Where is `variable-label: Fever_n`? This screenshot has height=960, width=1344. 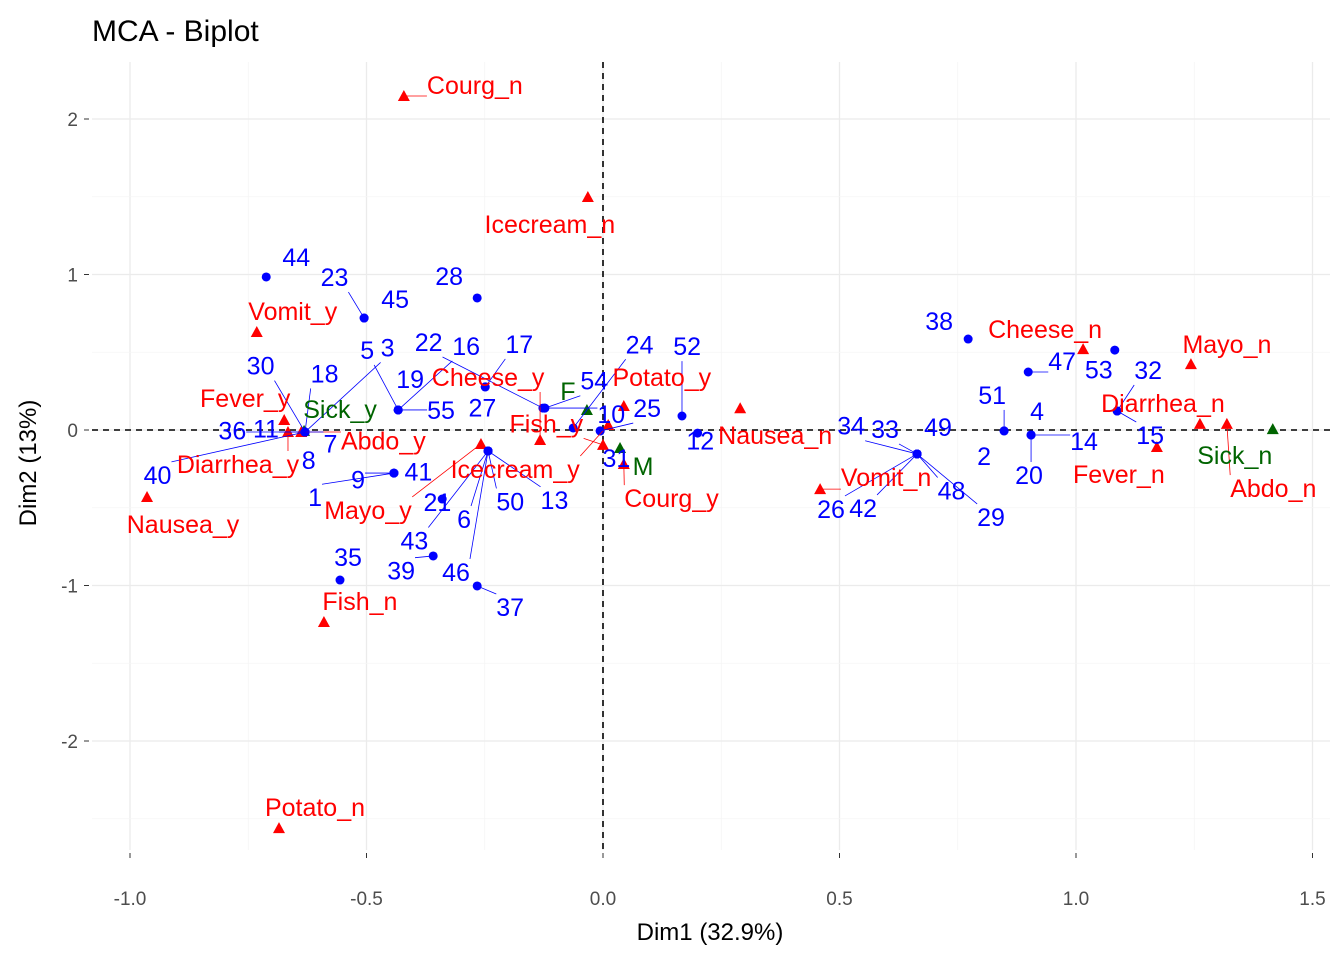 variable-label: Fever_n is located at coordinates (1119, 475).